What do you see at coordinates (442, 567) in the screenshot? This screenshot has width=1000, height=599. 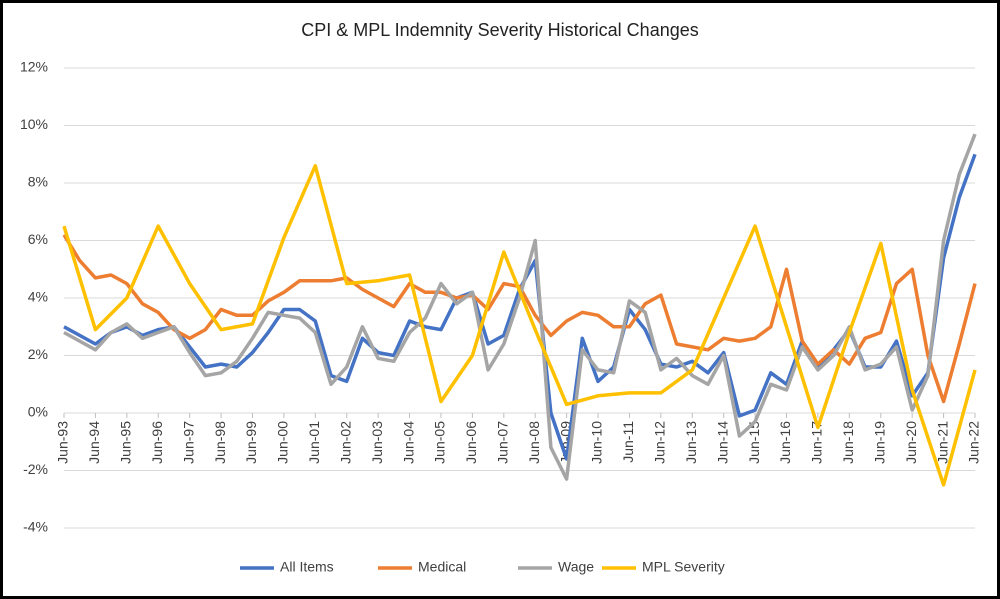 I see `legend-label: Medical` at bounding box center [442, 567].